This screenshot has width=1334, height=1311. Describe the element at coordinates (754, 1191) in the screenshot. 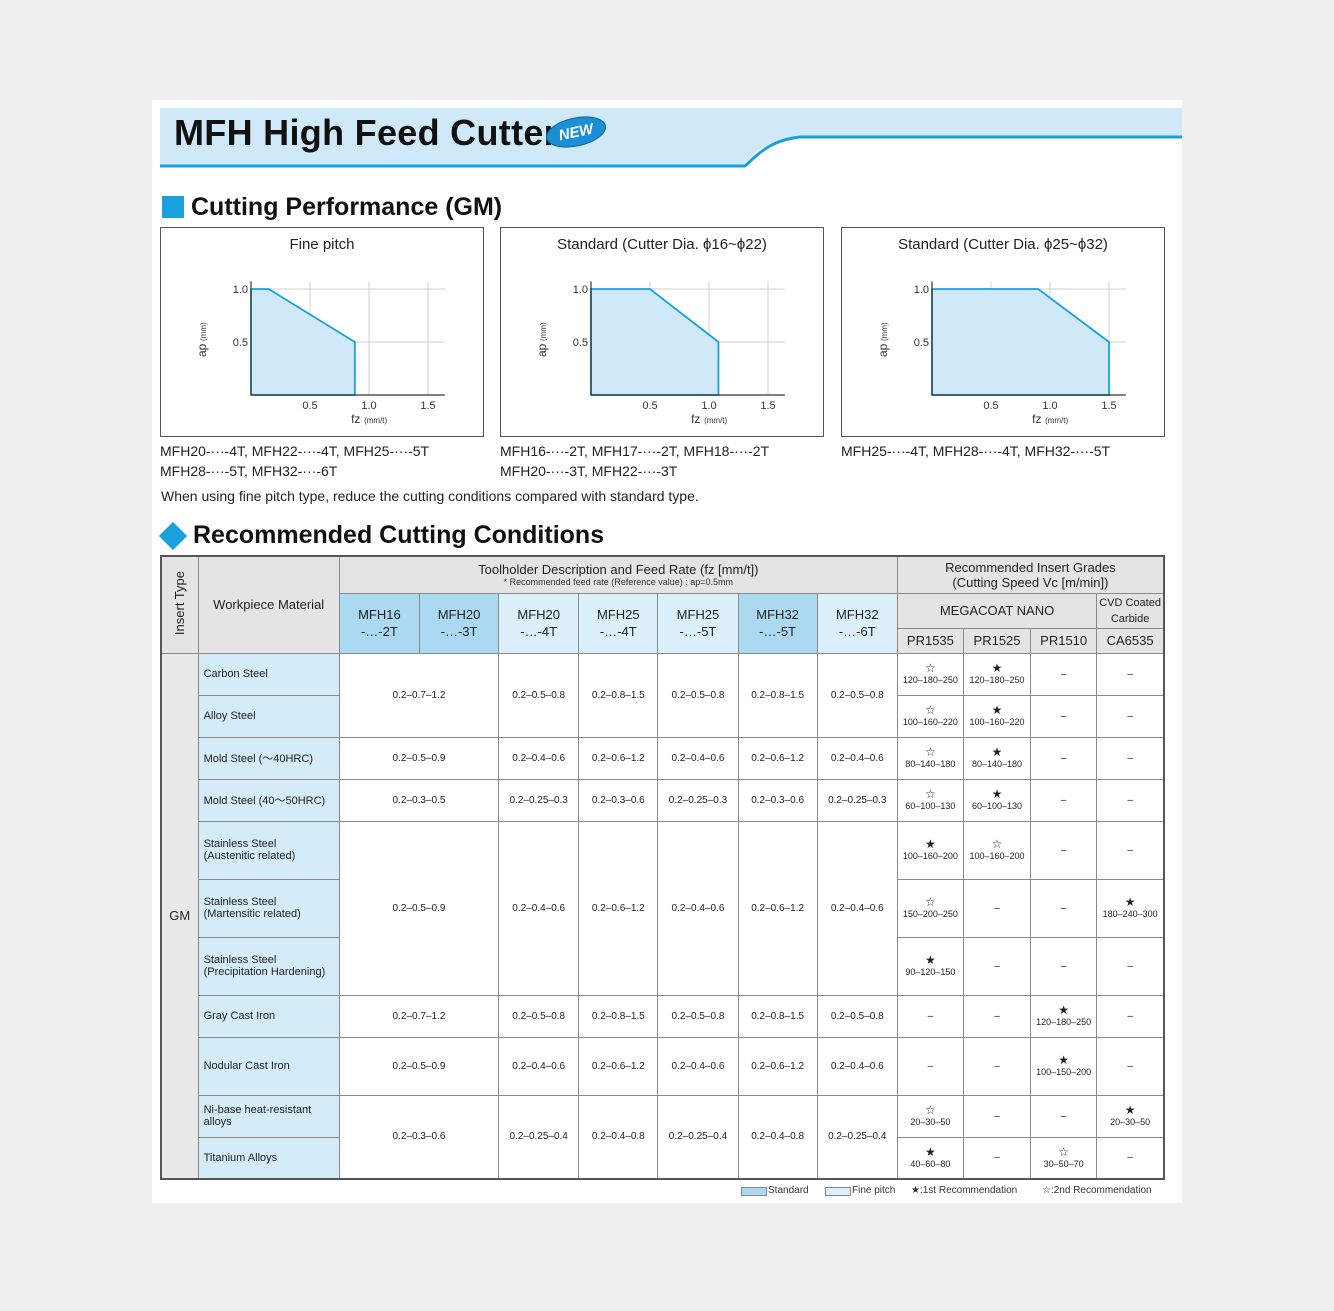

I see `legend-standard-swatch` at that location.